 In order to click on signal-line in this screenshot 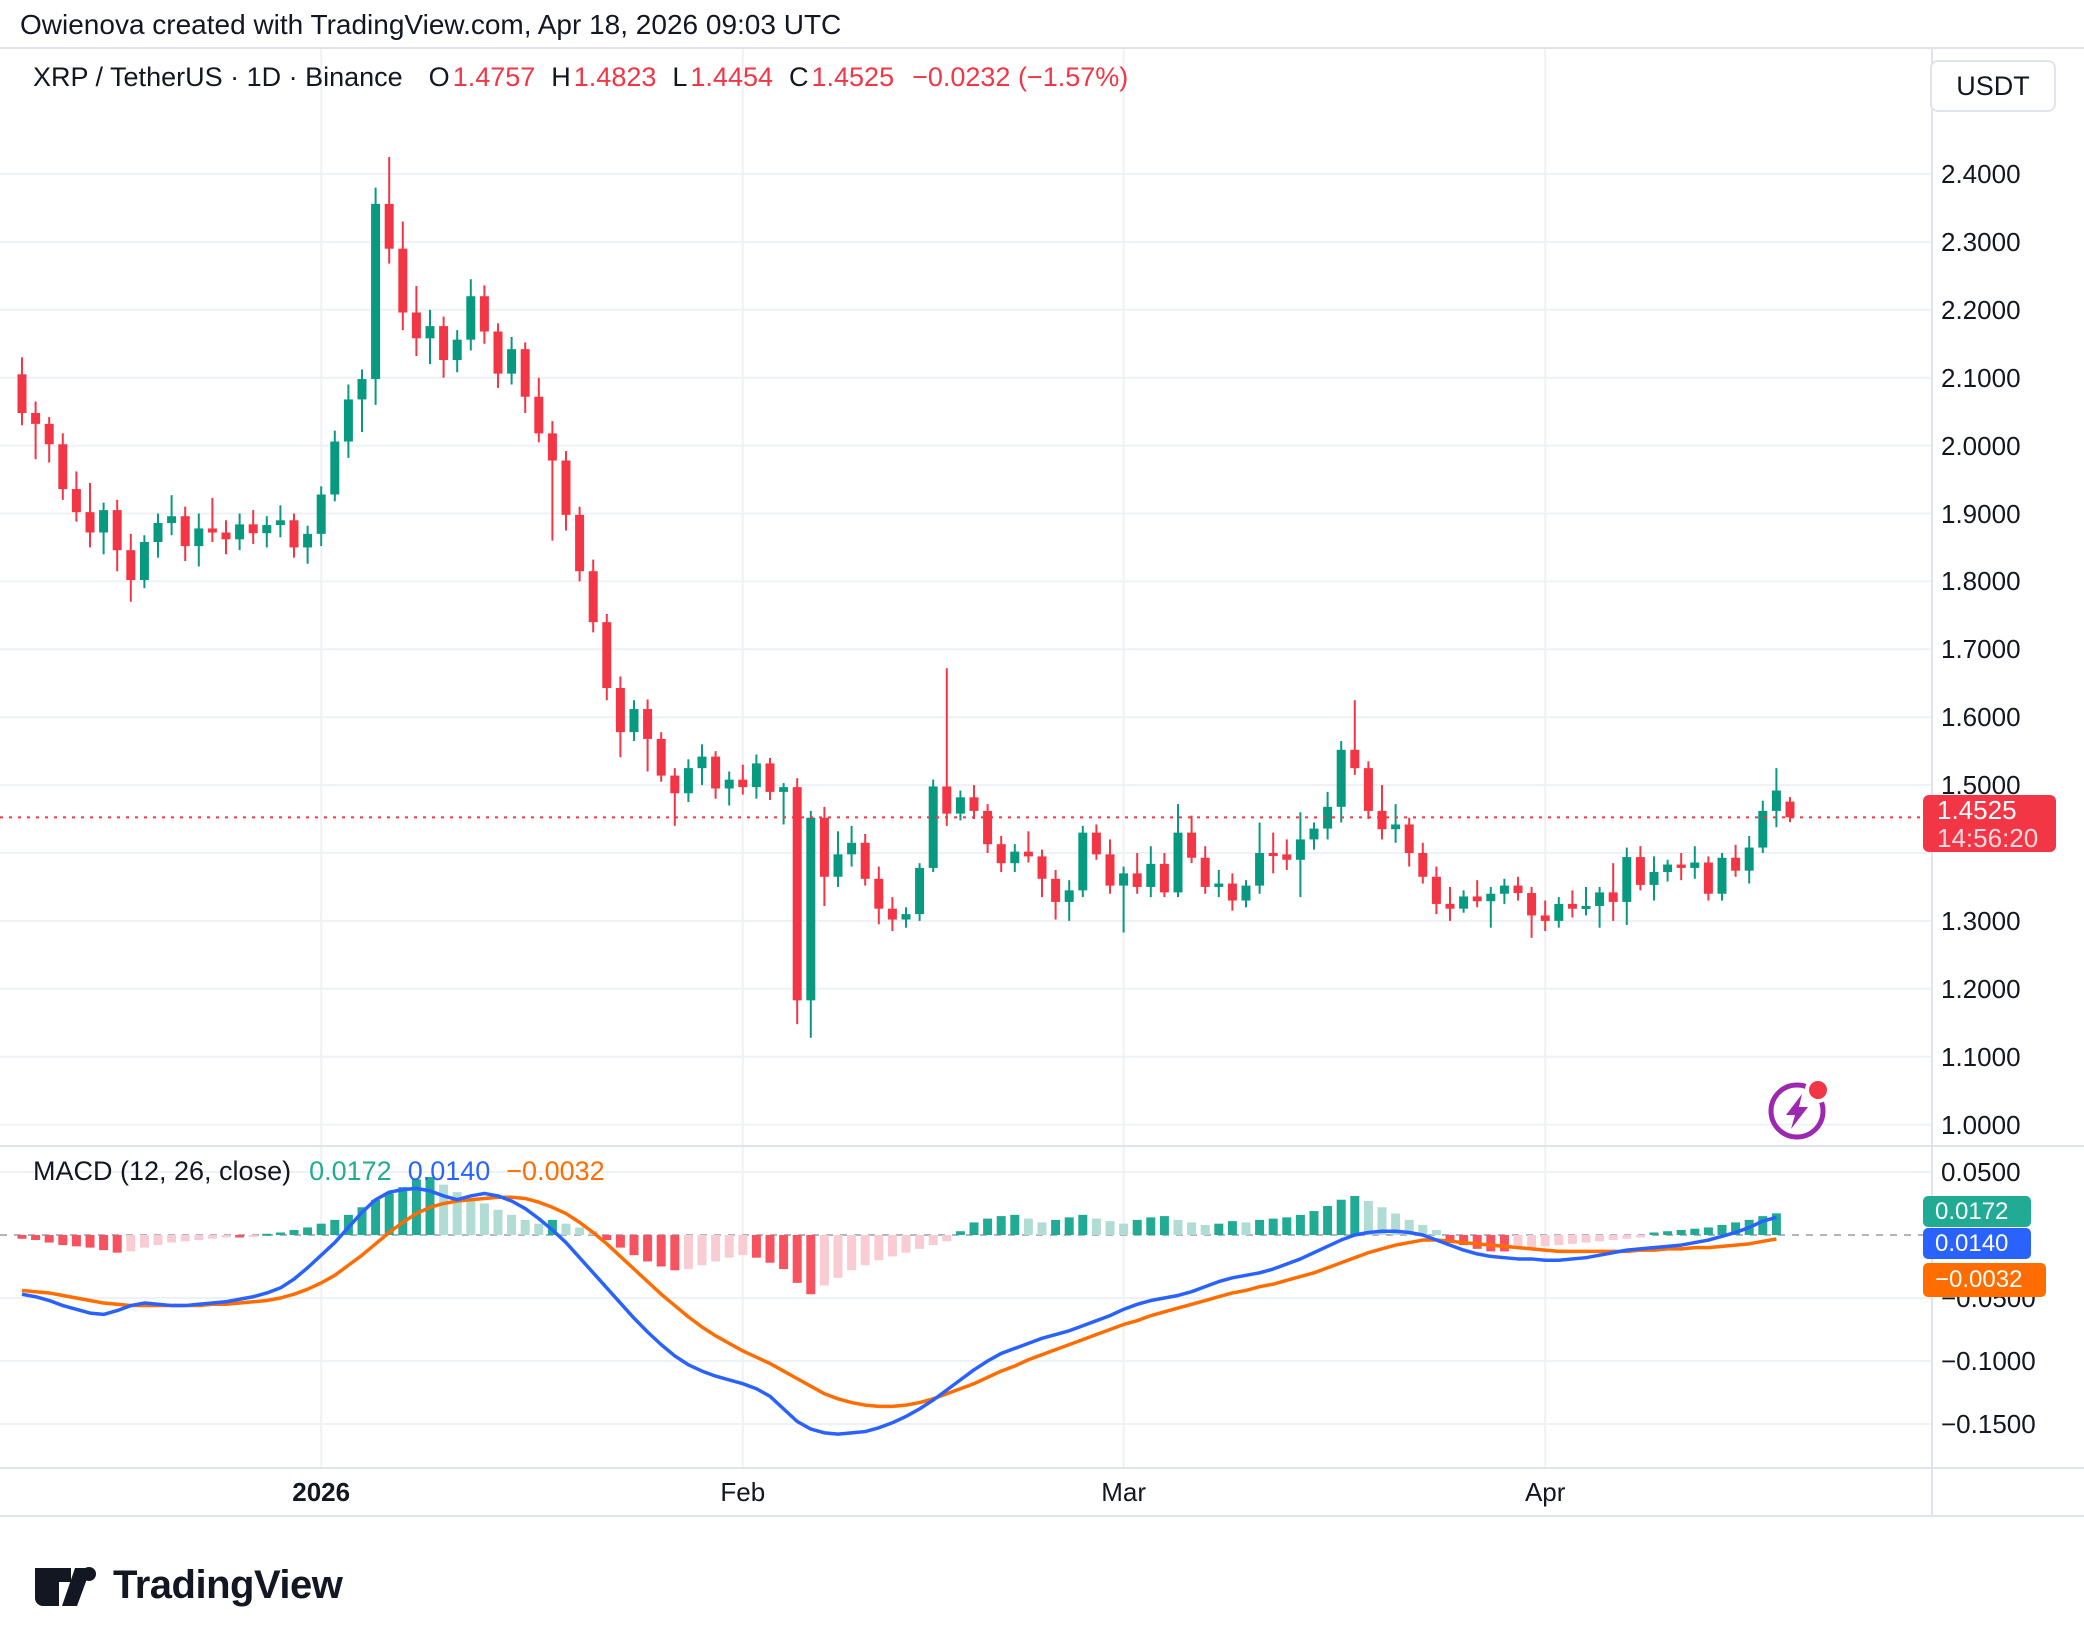, I will do `click(899, 1302)`.